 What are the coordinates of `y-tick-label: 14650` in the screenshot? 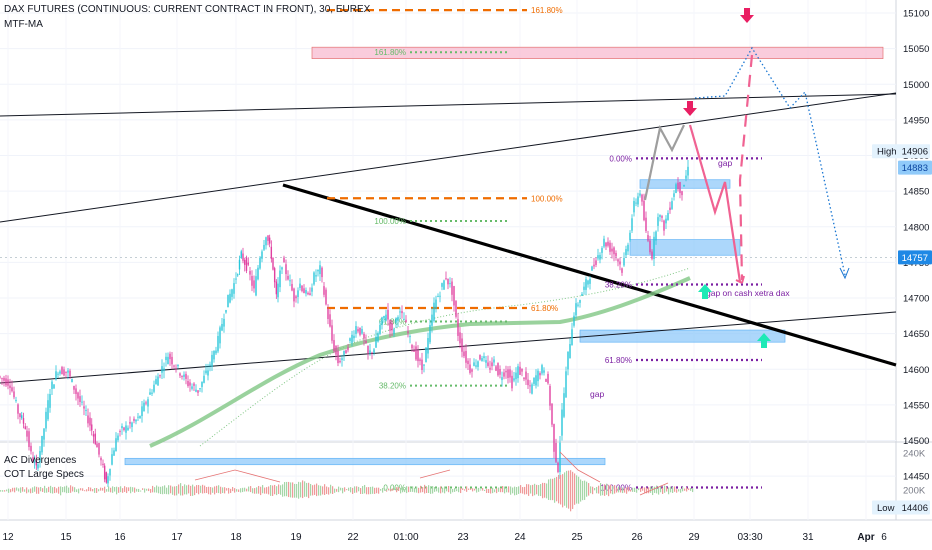 It's located at (916, 334).